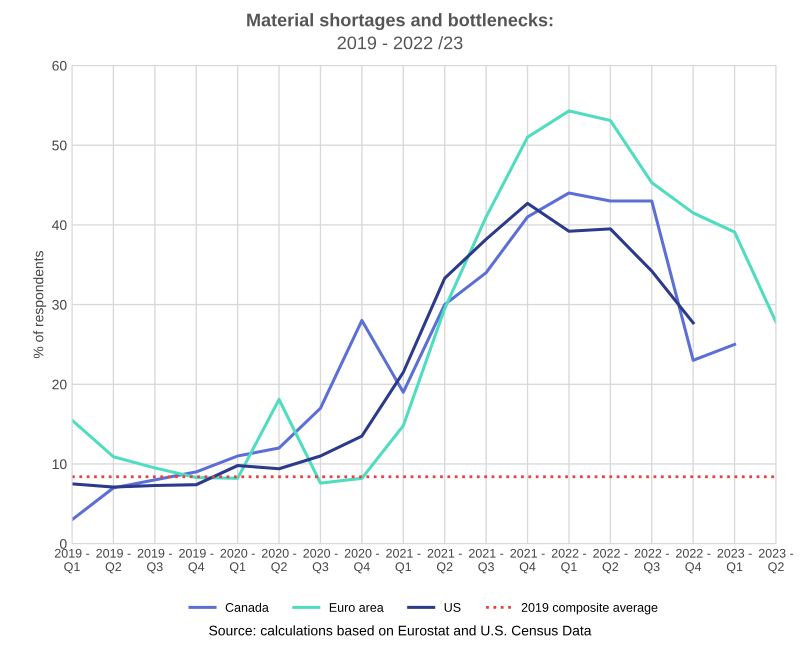  What do you see at coordinates (59, 225) in the screenshot?
I see `y-tick-label: 40` at bounding box center [59, 225].